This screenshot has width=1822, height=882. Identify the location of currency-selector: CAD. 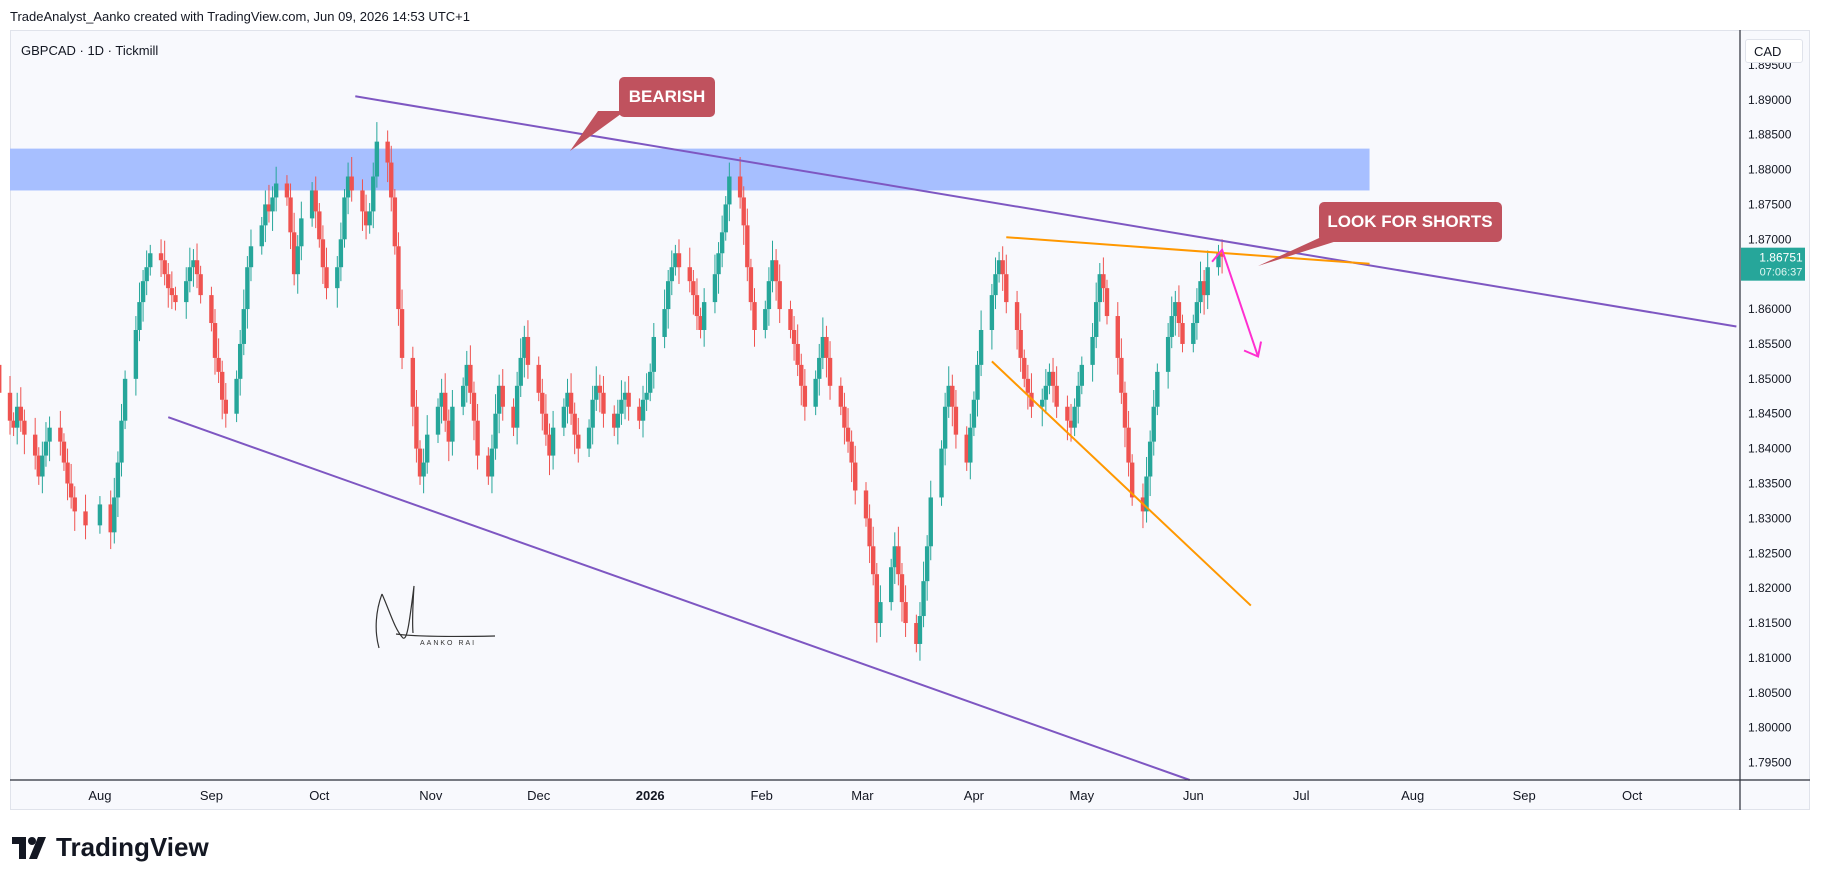
(1774, 51).